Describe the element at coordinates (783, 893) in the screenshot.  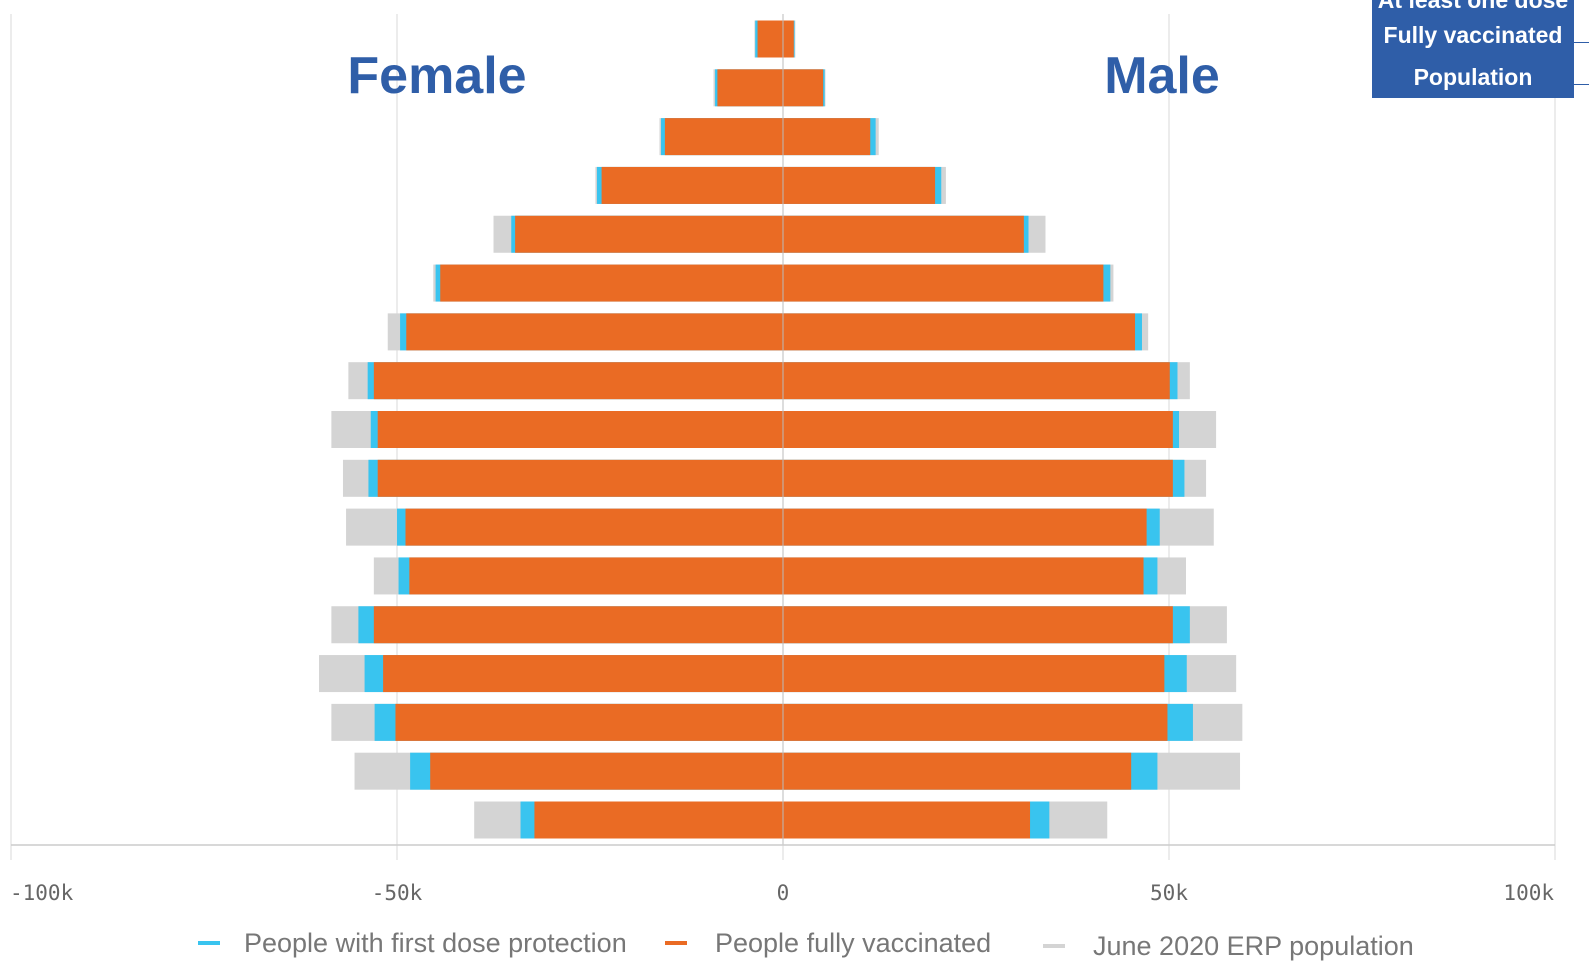
I see `x-tick-label: 0` at that location.